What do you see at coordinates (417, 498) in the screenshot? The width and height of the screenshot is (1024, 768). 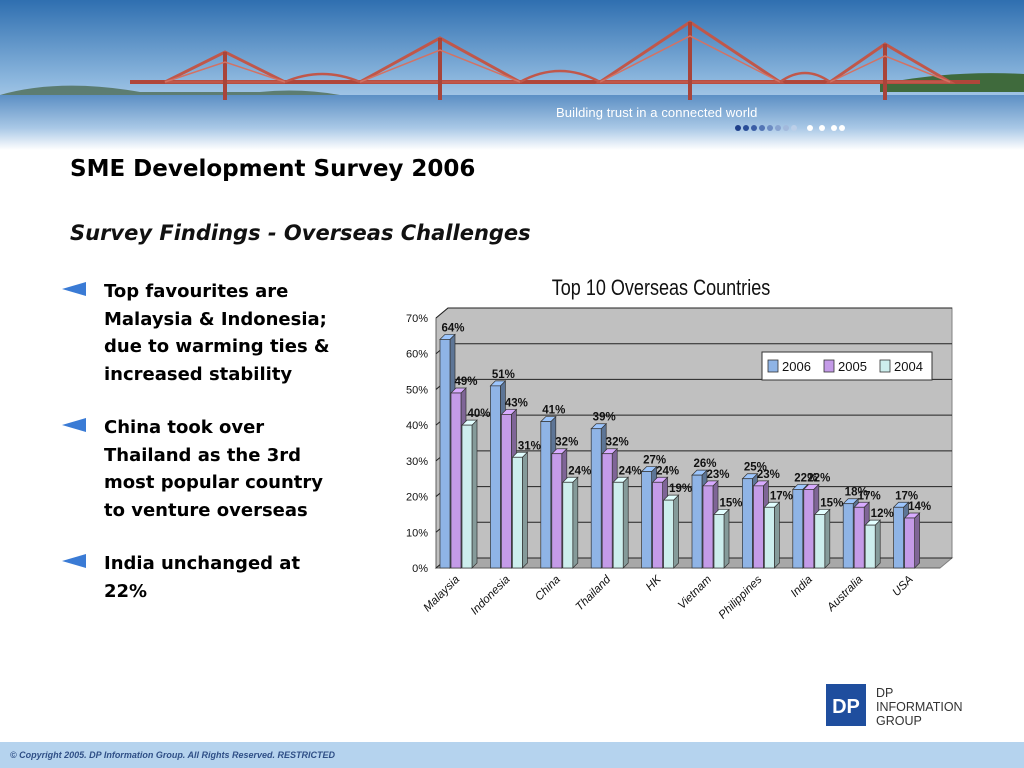 I see `y-tick-label: 20%` at bounding box center [417, 498].